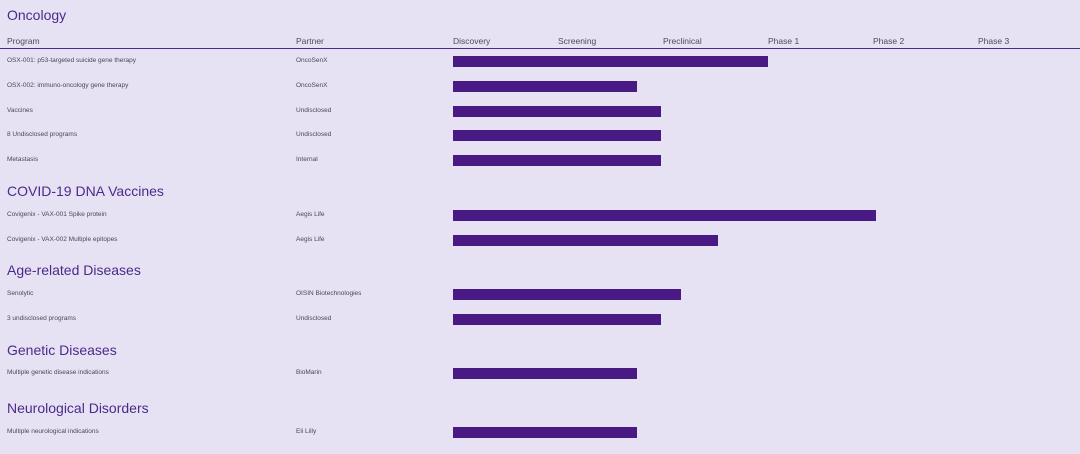 The width and height of the screenshot is (1080, 454). Describe the element at coordinates (58, 372) in the screenshot. I see `program-name: Multiple genetic disease indications` at that location.